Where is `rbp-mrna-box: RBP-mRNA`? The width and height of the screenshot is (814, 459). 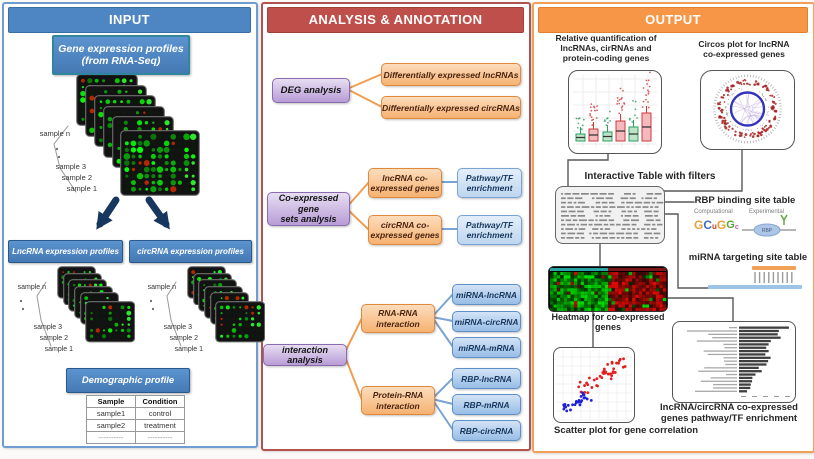 rbp-mrna-box: RBP-mRNA is located at coordinates (486, 404).